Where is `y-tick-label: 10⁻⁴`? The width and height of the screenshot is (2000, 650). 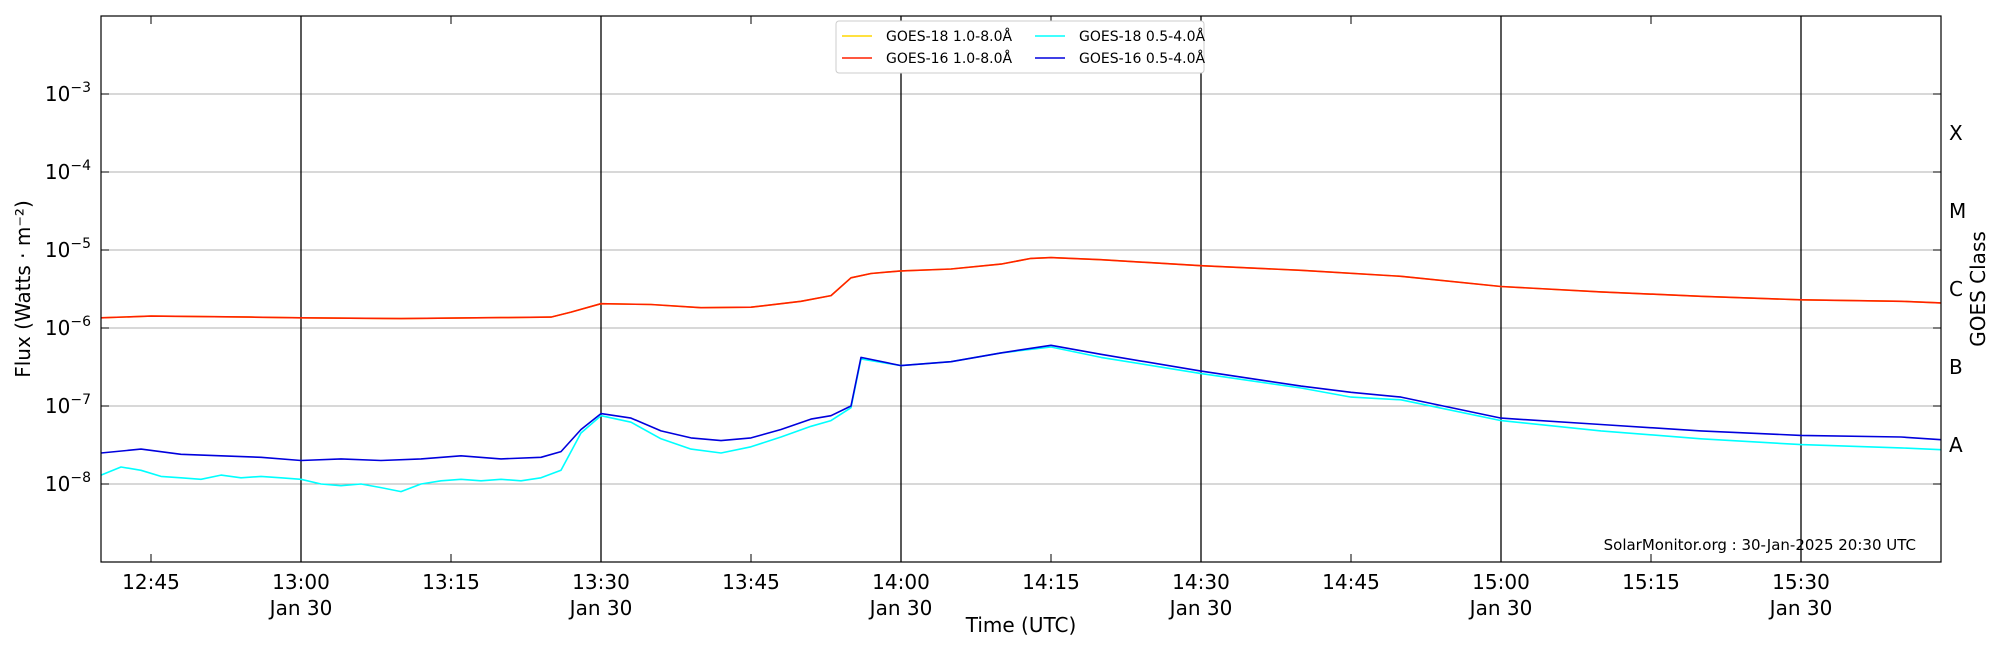 y-tick-label: 10⁻⁴ is located at coordinates (68, 171).